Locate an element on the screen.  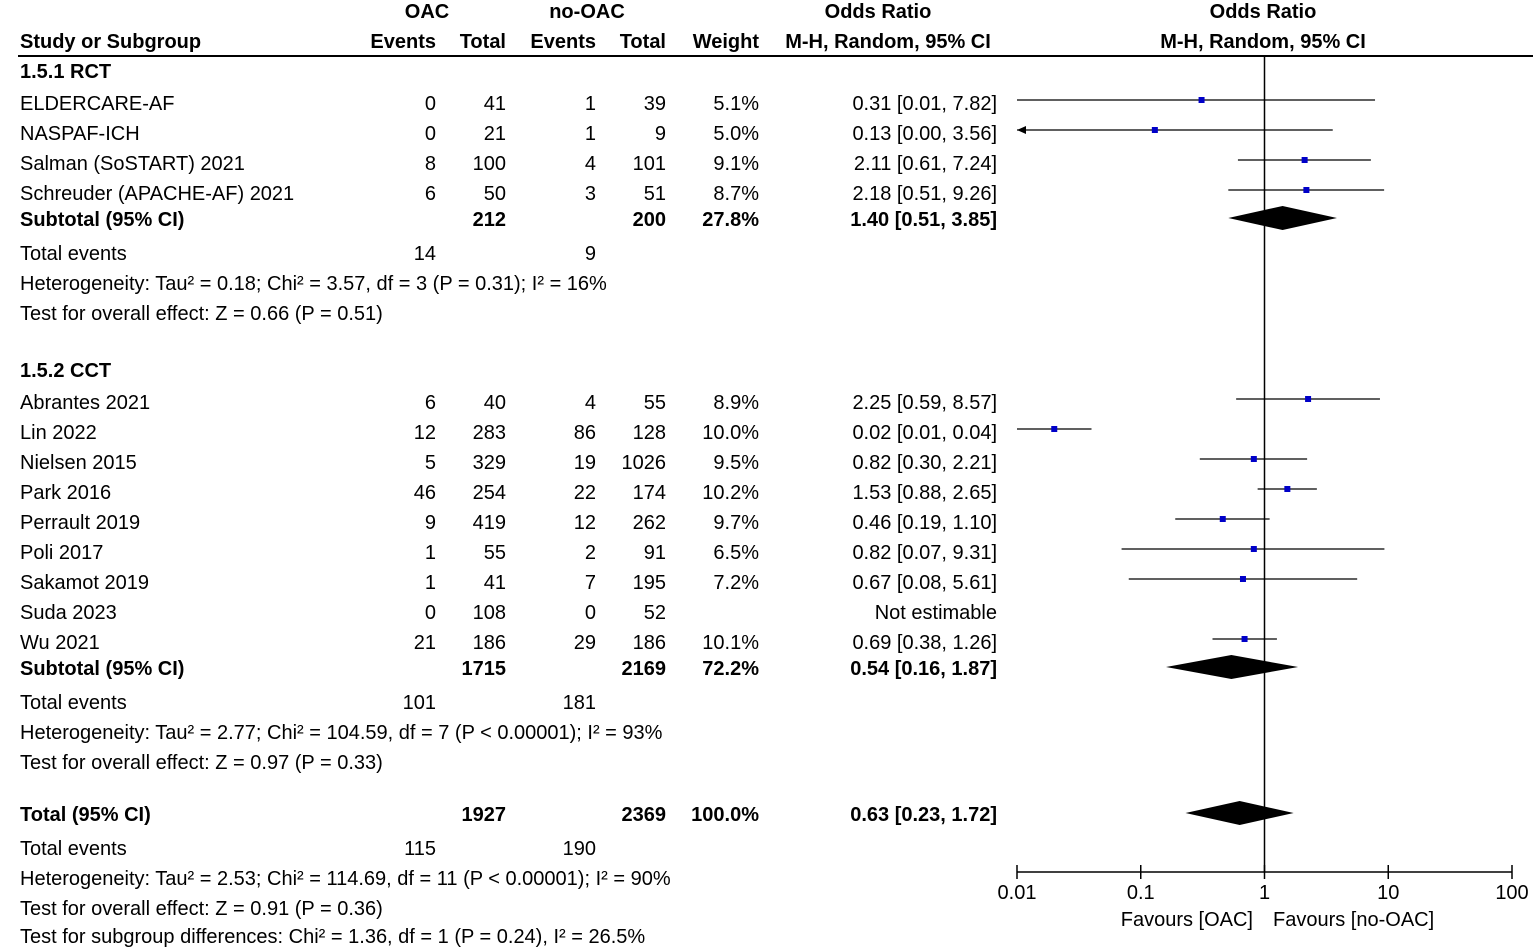
weight-cell: 9.1% is located at coordinates (736, 164).